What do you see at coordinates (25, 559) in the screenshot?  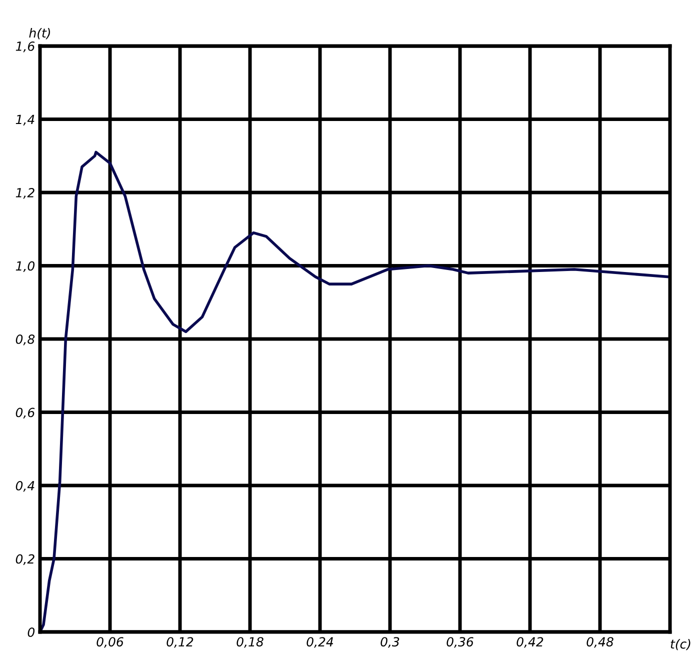 I see `y-tick-label: 0,2` at bounding box center [25, 559].